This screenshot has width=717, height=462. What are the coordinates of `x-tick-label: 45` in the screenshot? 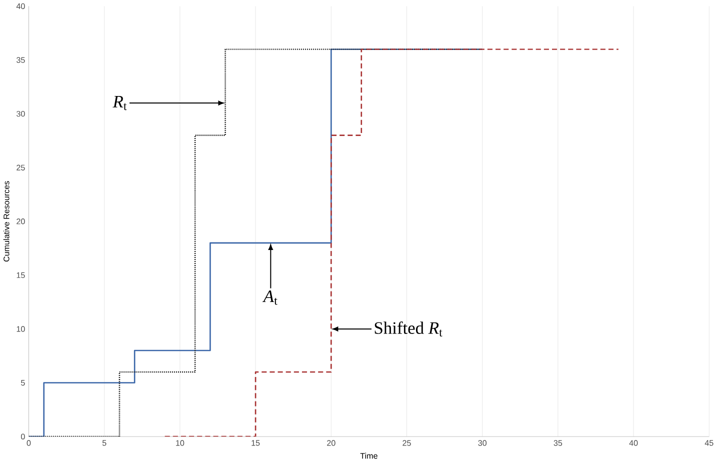 It's located at (709, 443).